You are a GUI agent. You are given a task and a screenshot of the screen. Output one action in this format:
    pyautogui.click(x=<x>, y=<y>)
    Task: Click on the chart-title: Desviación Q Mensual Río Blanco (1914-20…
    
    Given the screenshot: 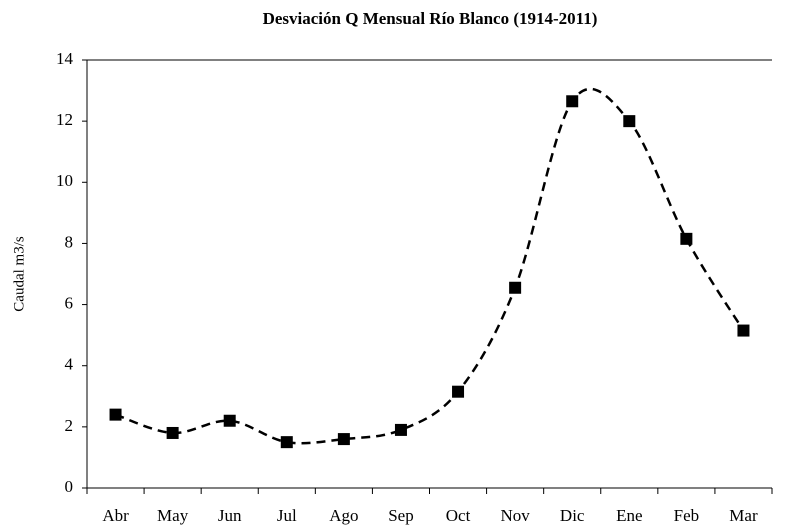 What is the action you would take?
    pyautogui.click(x=430, y=18)
    